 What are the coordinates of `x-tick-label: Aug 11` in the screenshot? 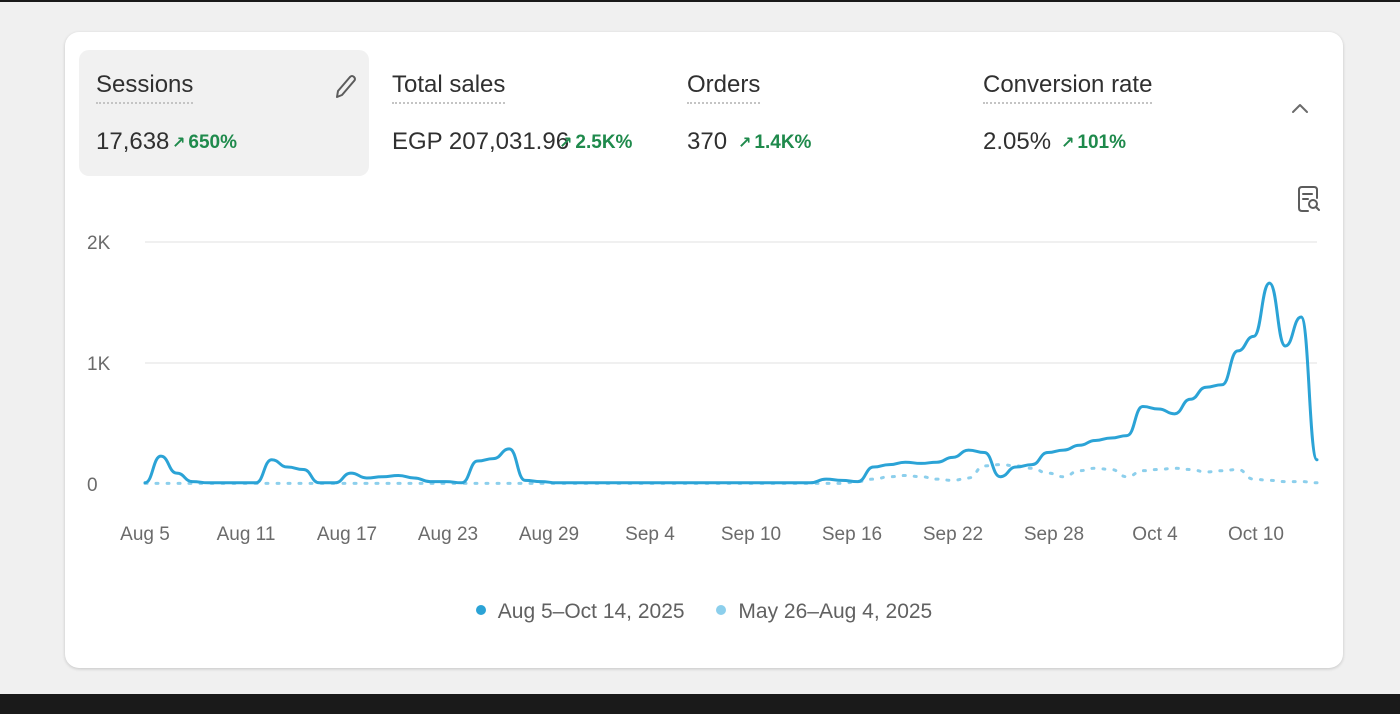 It's located at (246, 534).